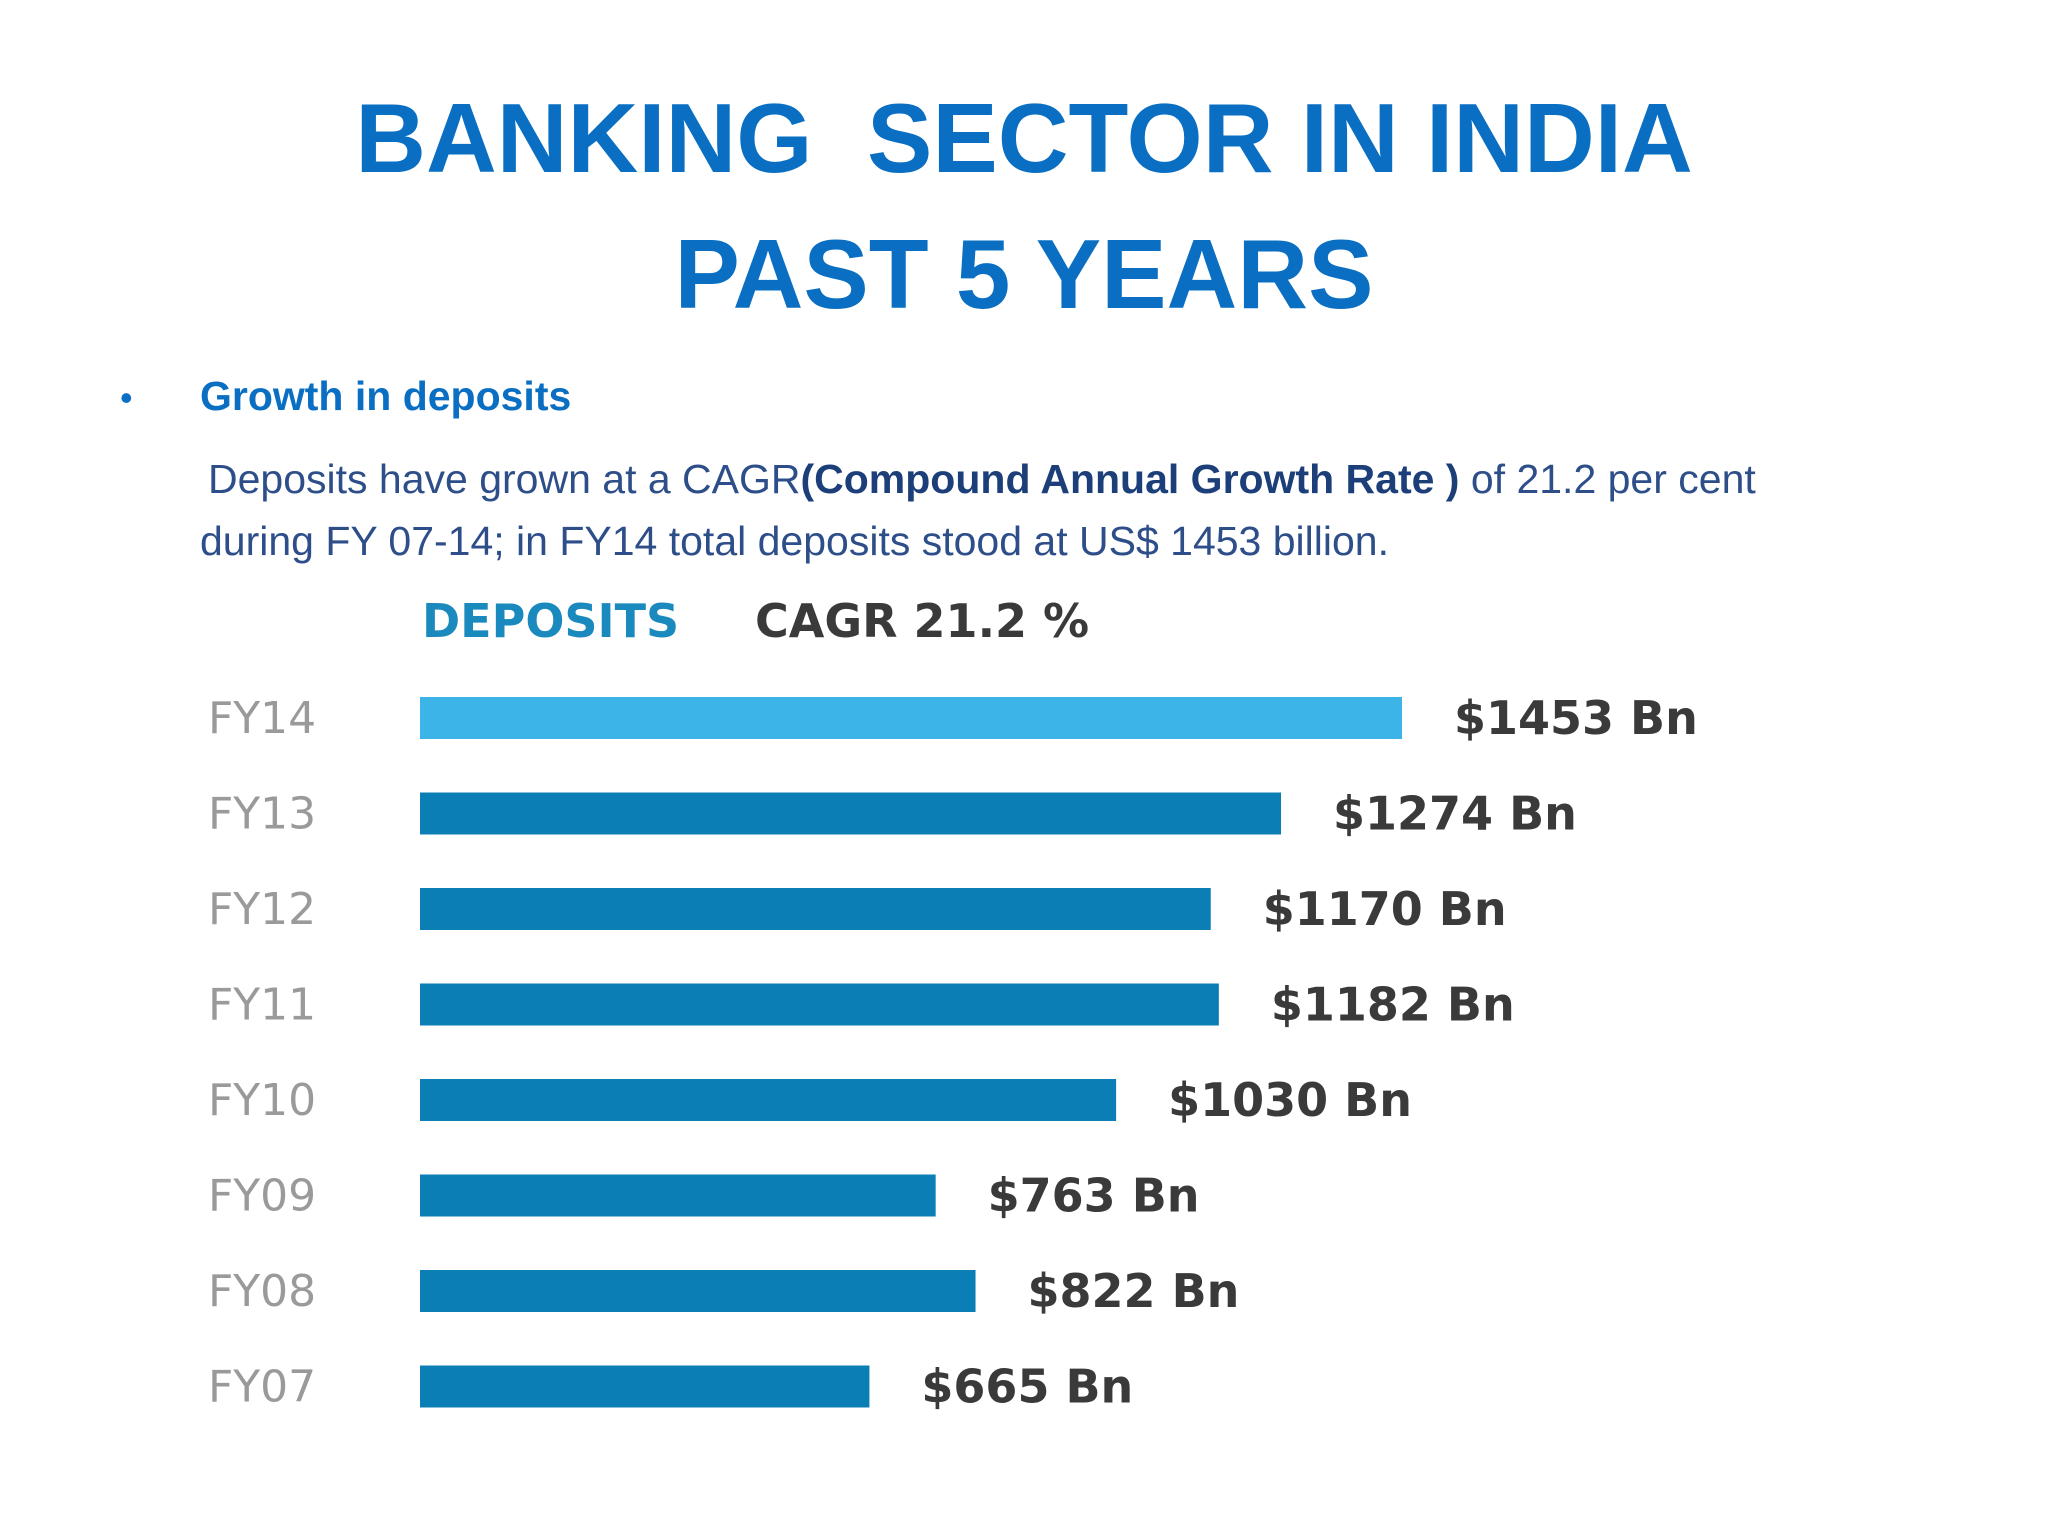 Image resolution: width=2048 pixels, height=1536 pixels. I want to click on value-label-fy10: $1030 Bn, so click(1290, 1100).